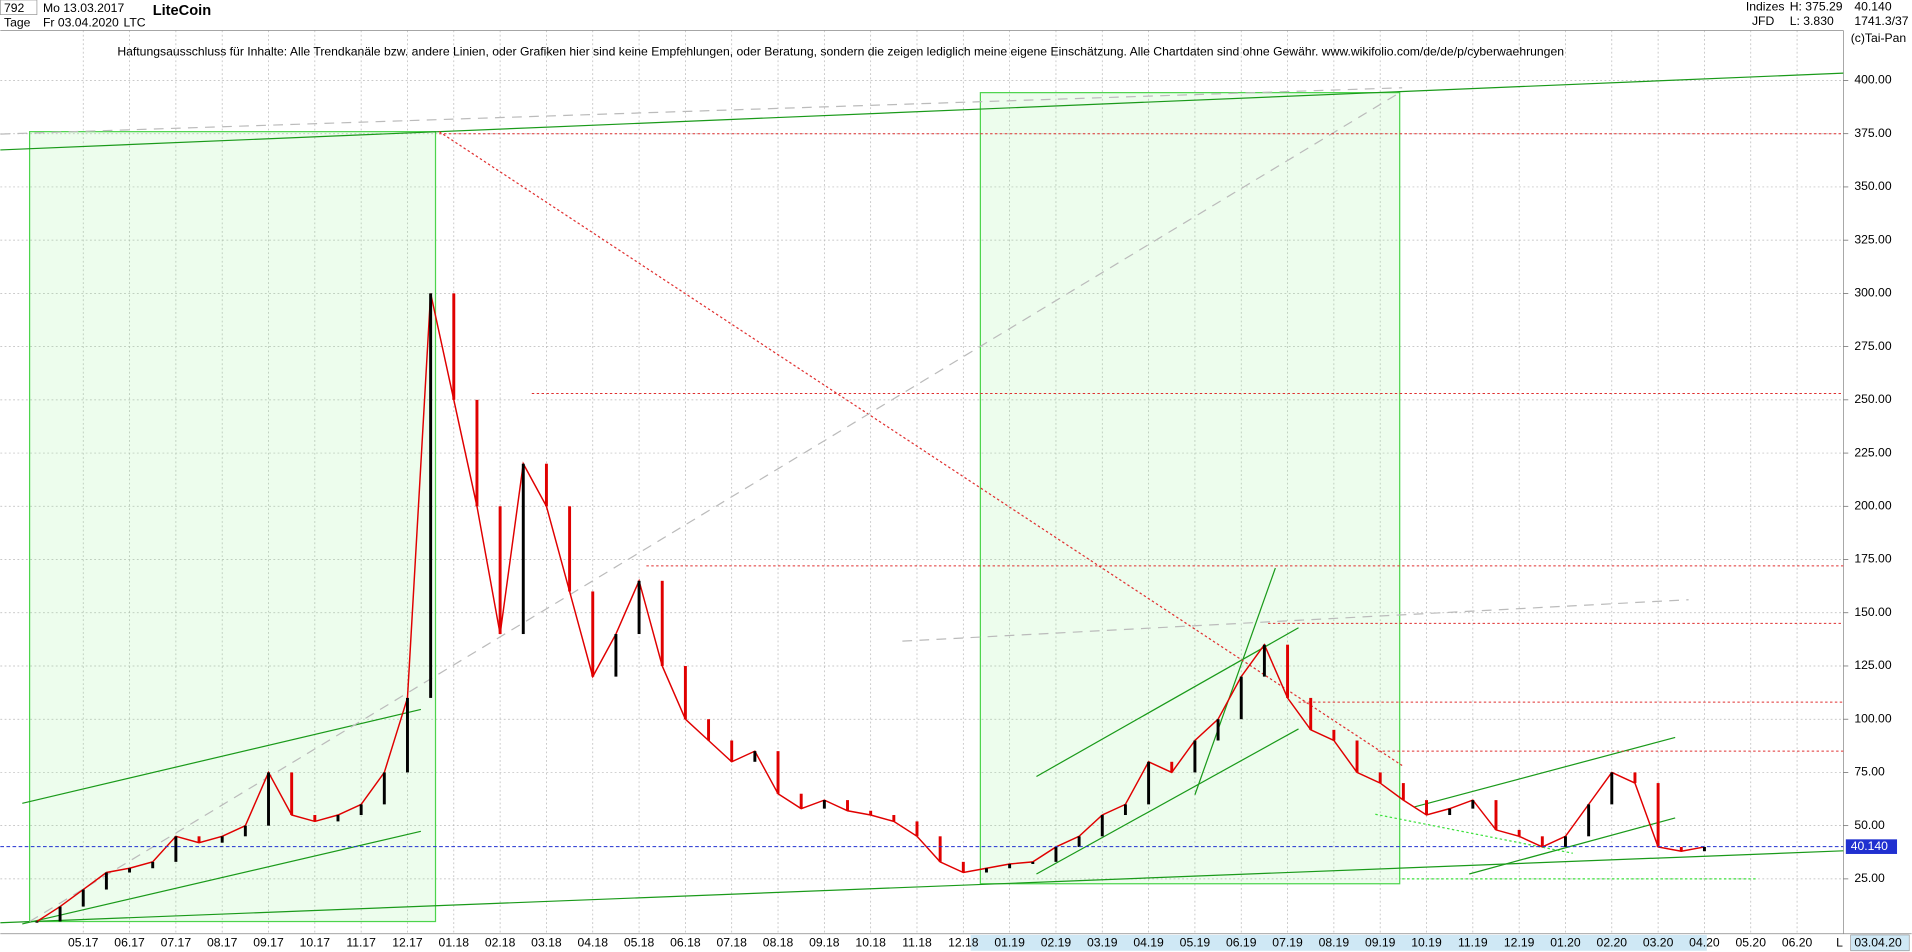 Image resolution: width=1912 pixels, height=952 pixels. Describe the element at coordinates (1148, 943) in the screenshot. I see `x-tick-label: 04.19` at that location.